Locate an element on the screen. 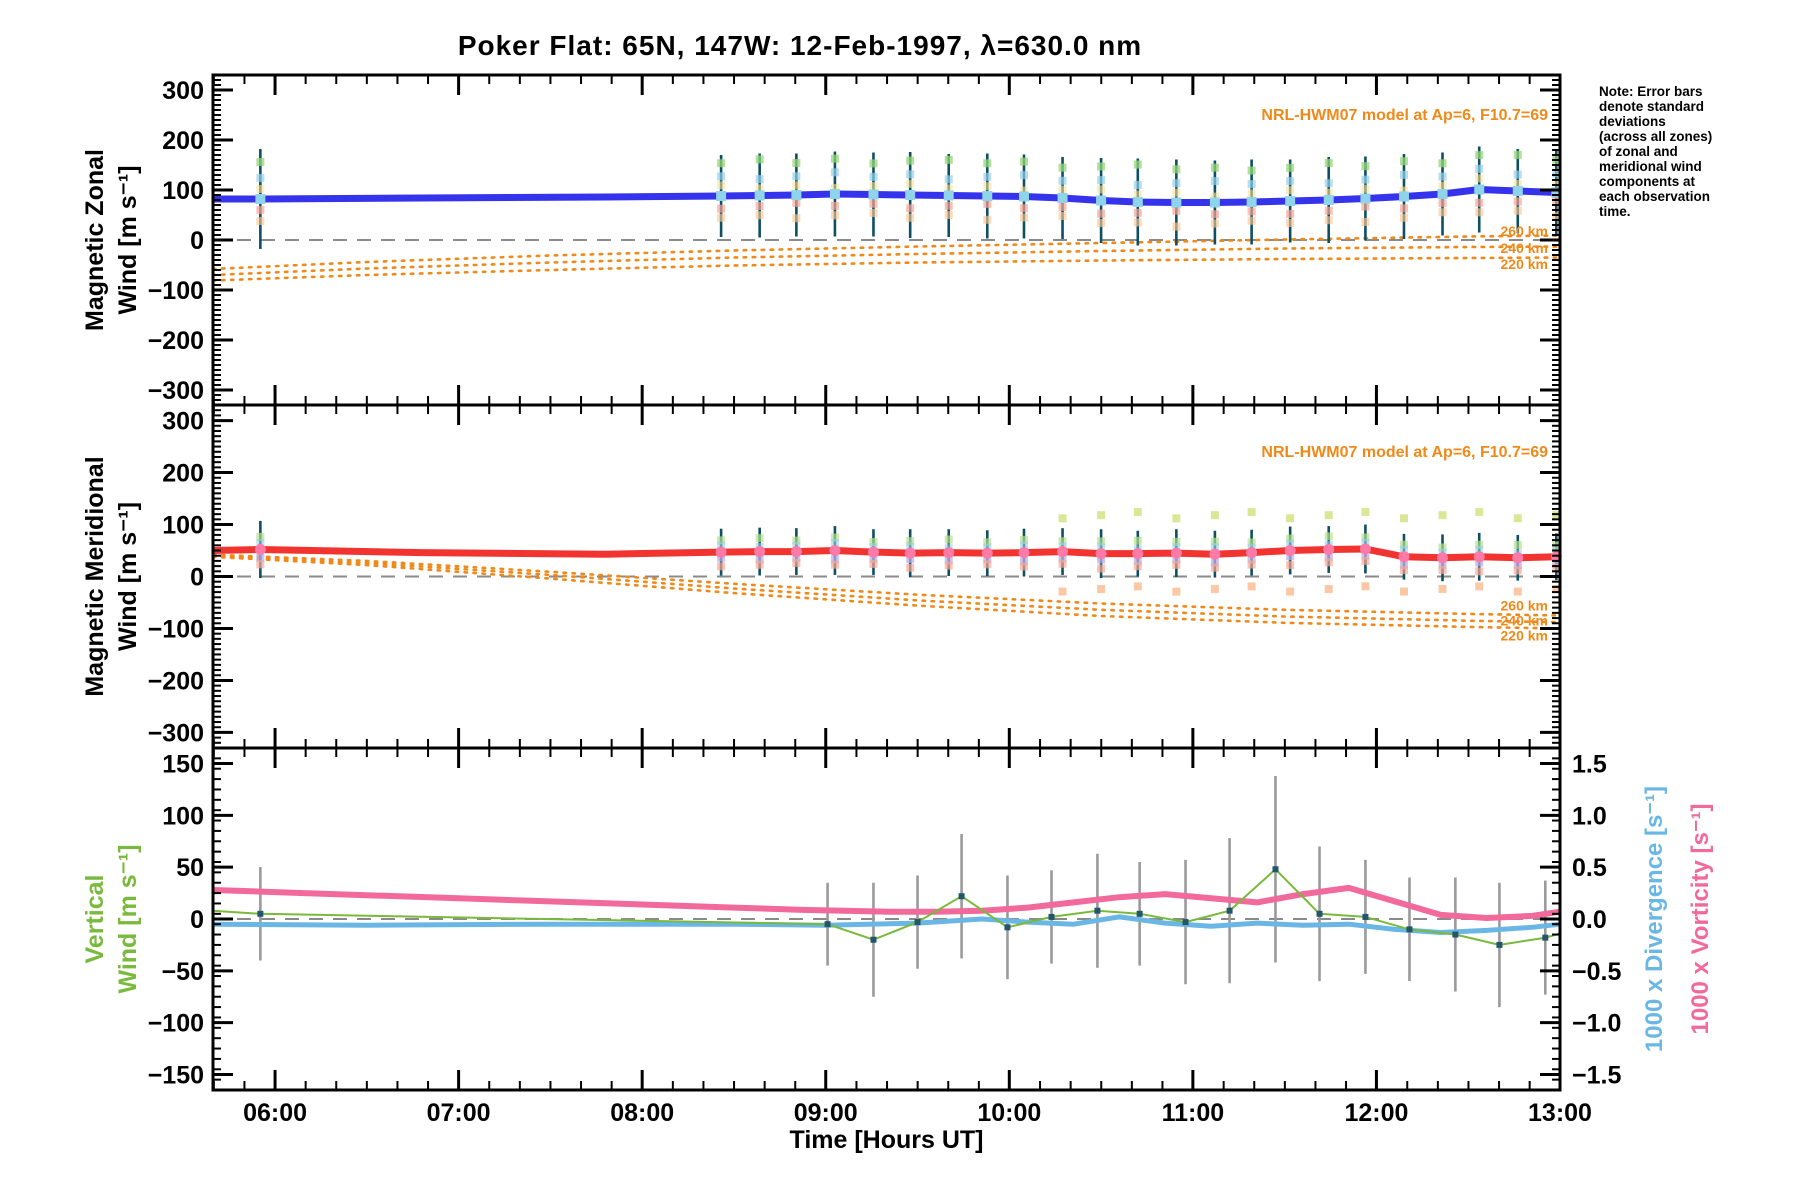 The image size is (1800, 1200). y-tick-label: −150 is located at coordinates (176, 1075).